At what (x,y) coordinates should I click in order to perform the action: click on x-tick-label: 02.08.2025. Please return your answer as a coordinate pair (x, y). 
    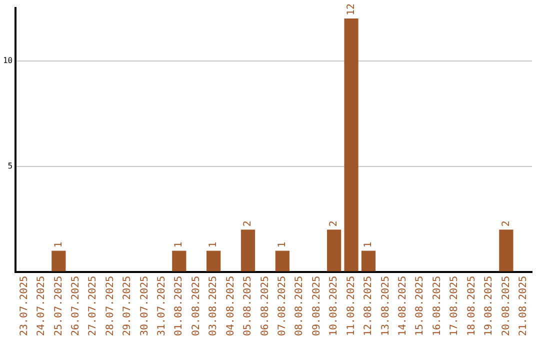
    Looking at the image, I should click on (196, 306).